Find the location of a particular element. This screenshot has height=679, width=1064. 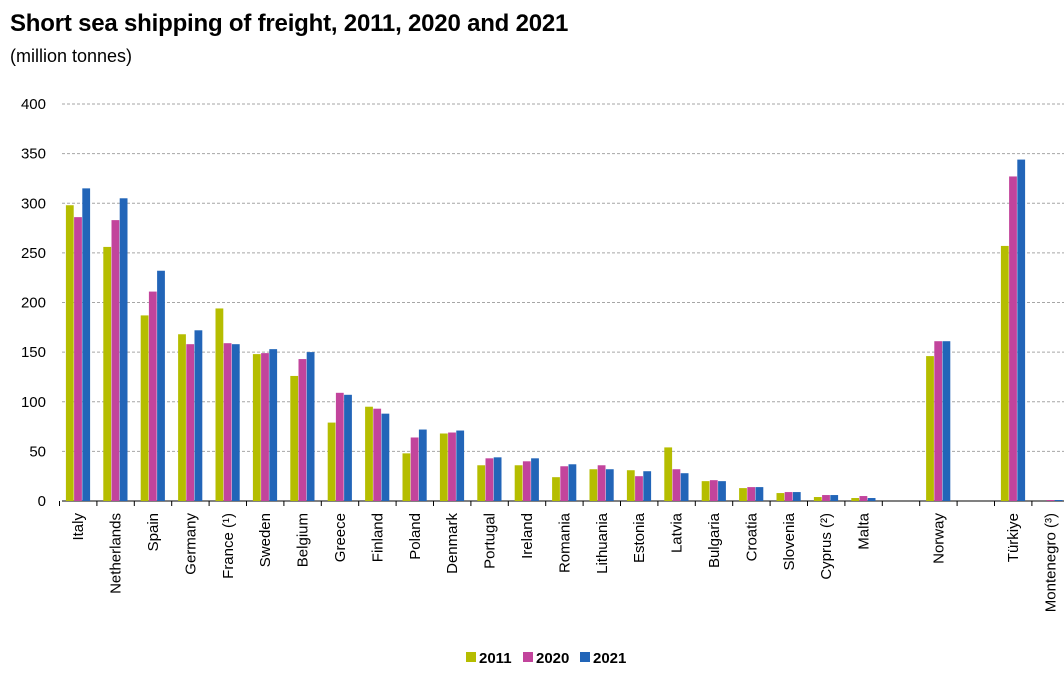

x-tick-label: Croatia is located at coordinates (751, 536).